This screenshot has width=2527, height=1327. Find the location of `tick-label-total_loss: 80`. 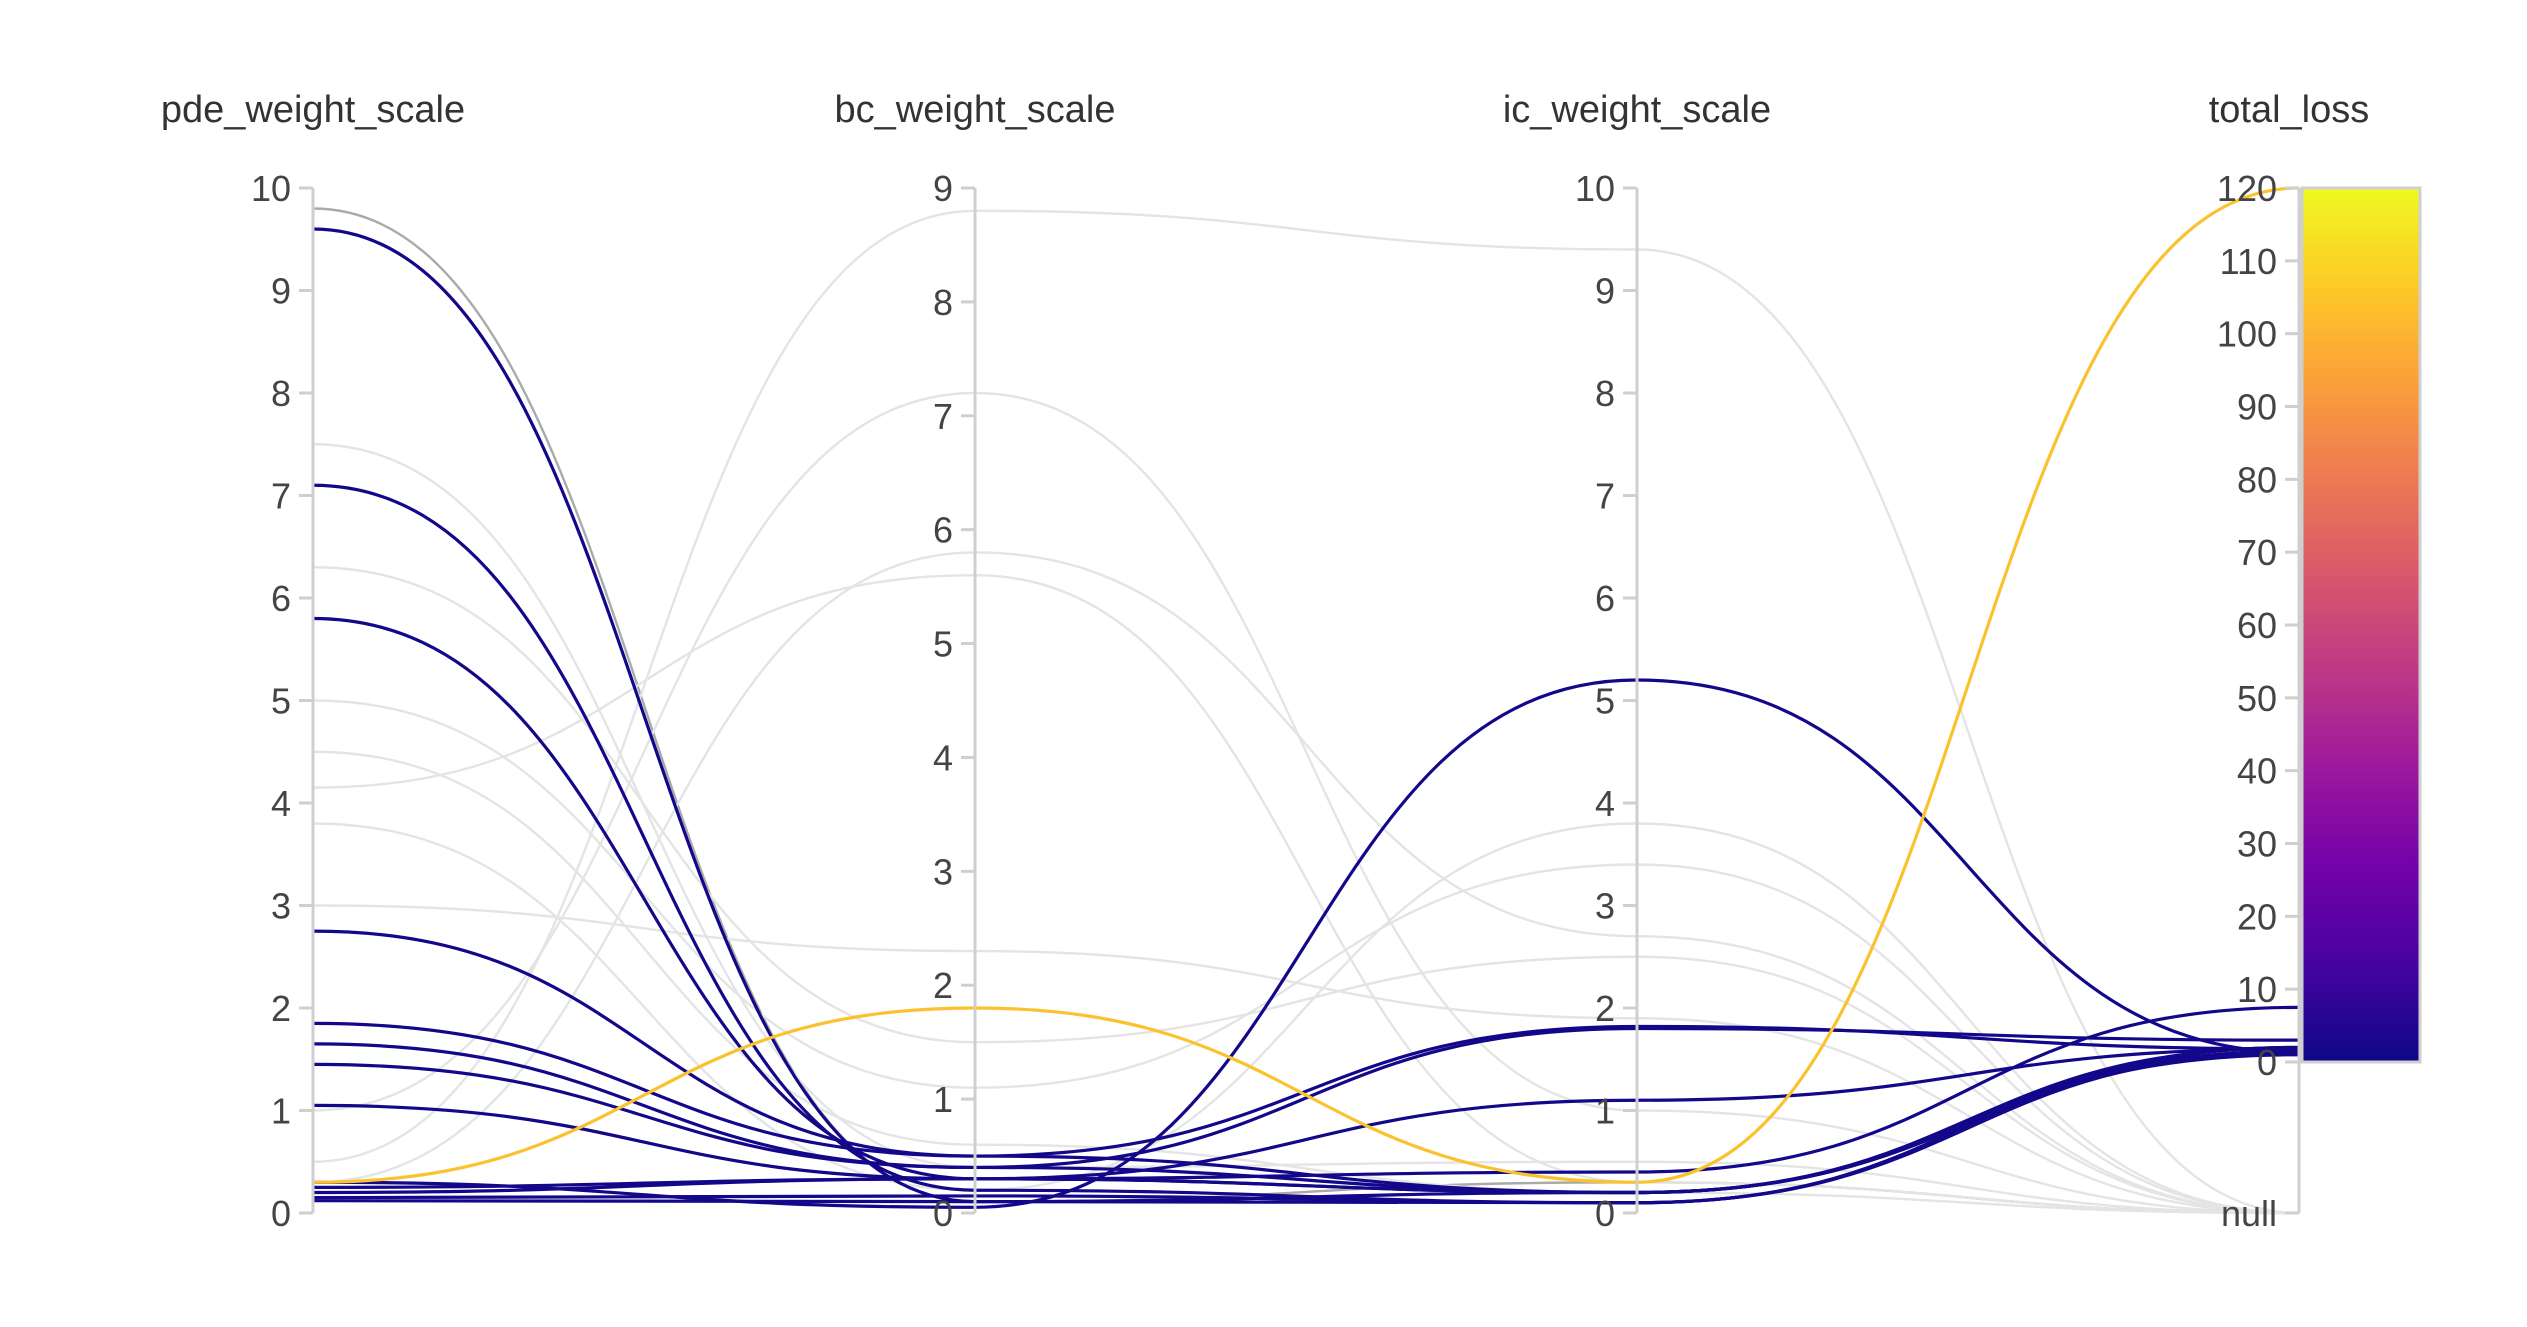

tick-label-total_loss: 80 is located at coordinates (2257, 479).